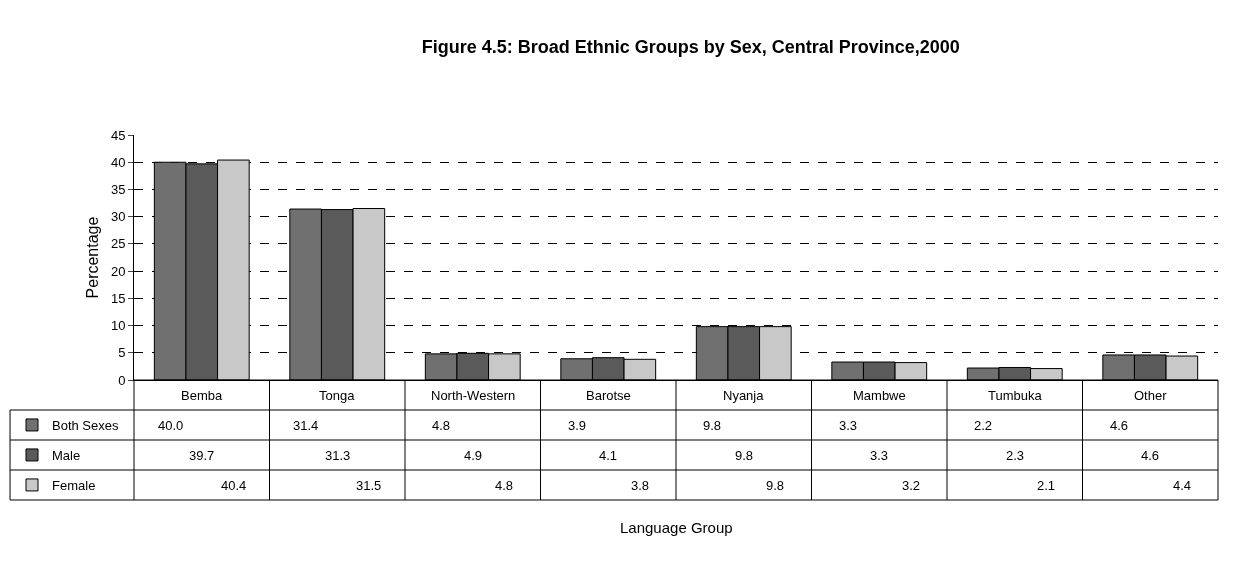 Image resolution: width=1256 pixels, height=561 pixels. Describe the element at coordinates (1015, 395) in the screenshot. I see `x-tick-label: Tumbuka` at that location.